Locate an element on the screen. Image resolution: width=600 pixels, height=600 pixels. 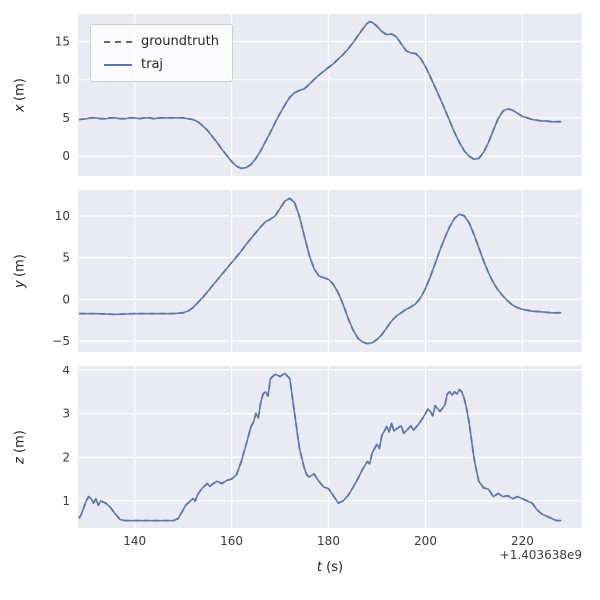
legend-label-groundtruth: groundtruth is located at coordinates (180, 41).